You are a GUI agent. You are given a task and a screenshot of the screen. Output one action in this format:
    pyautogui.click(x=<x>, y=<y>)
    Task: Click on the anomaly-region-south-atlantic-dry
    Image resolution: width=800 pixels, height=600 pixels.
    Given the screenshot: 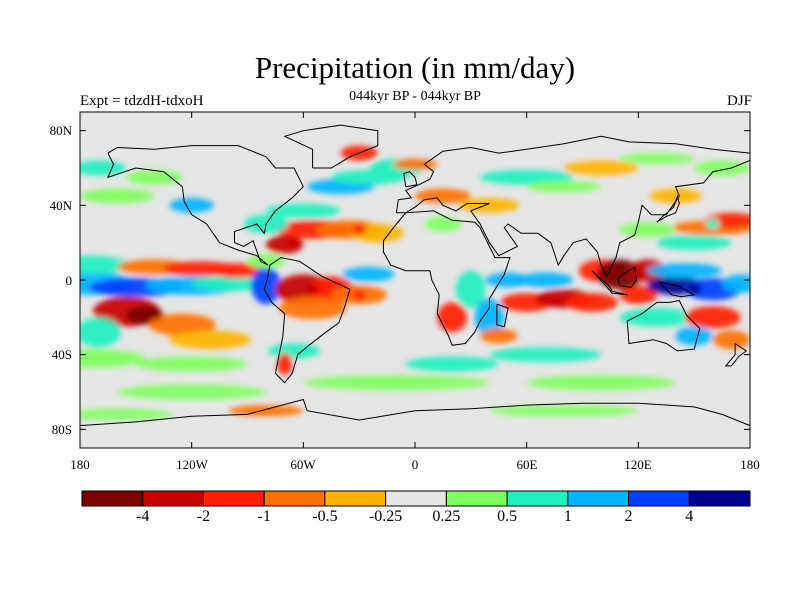 What is the action you would take?
    pyautogui.click(x=359, y=294)
    